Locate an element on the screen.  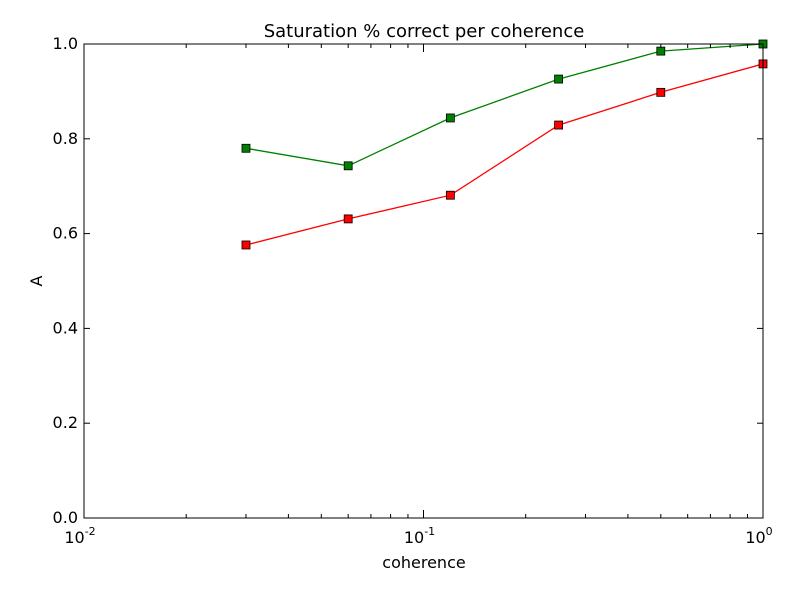
y-axis-label: A is located at coordinates (36, 280).